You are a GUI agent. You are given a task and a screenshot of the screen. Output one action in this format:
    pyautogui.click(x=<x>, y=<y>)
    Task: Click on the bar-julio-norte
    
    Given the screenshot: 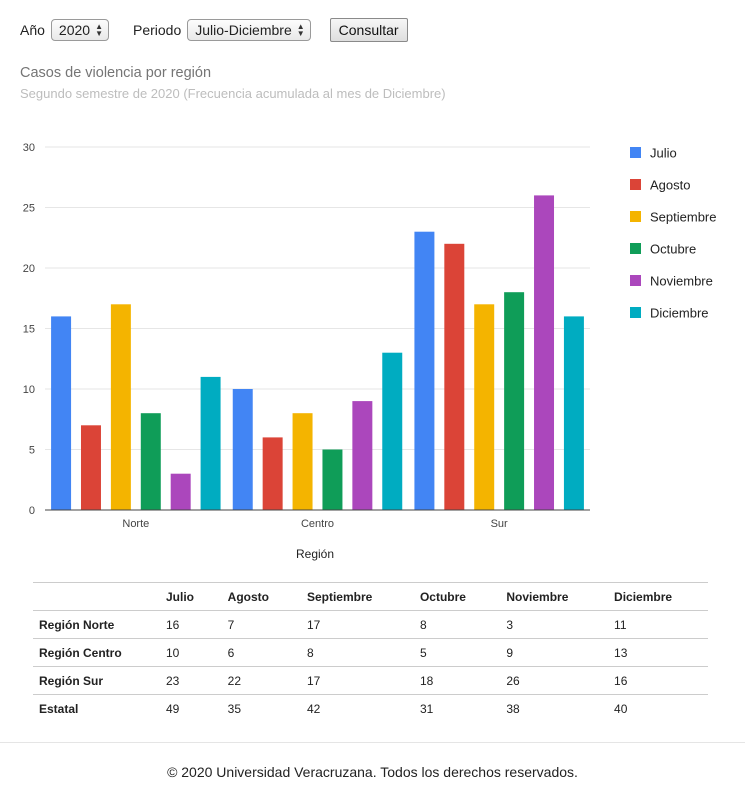 What is the action you would take?
    pyautogui.click(x=61, y=413)
    